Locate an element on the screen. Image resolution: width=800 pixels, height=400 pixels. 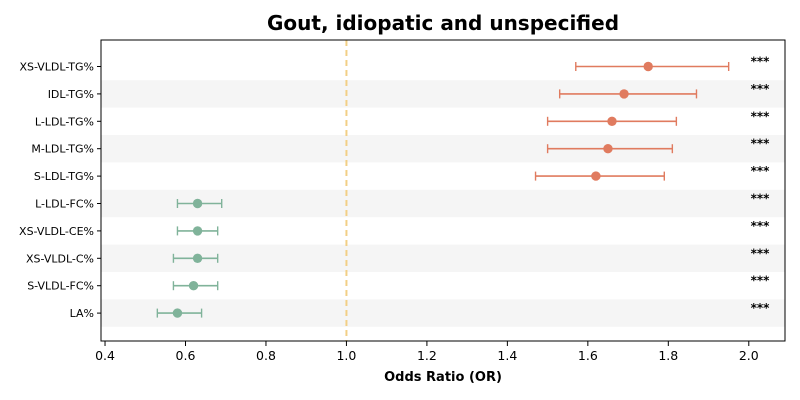
y-tick-label: XS-VLDL-C% is located at coordinates (60, 258).